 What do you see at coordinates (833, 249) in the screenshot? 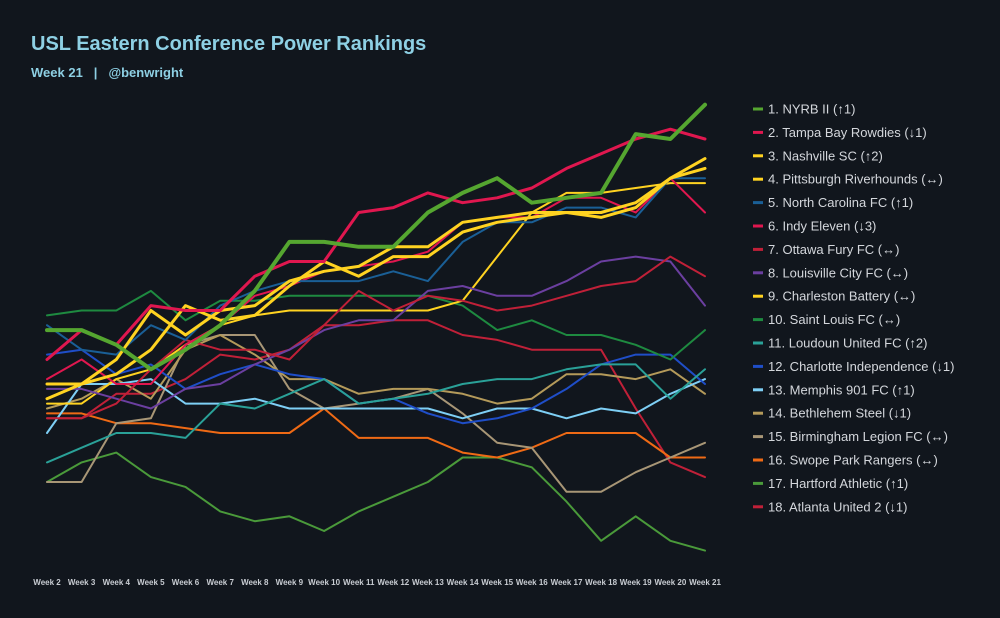
I see `legend-label: 7. Ottawa Fury FC (↔)` at bounding box center [833, 249].